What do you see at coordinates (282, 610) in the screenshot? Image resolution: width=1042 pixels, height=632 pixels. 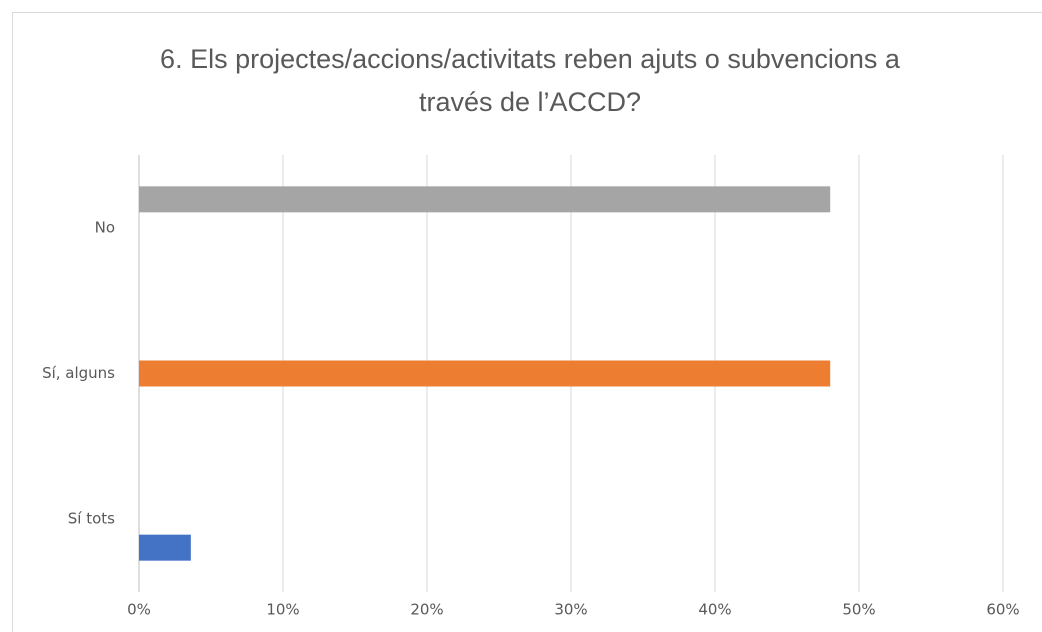 I see `x-tick-label: 10%` at bounding box center [282, 610].